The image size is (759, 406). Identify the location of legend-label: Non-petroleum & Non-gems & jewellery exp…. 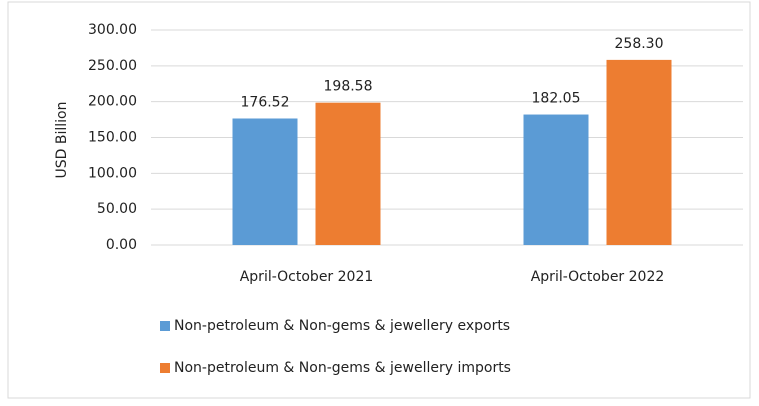
(342, 326).